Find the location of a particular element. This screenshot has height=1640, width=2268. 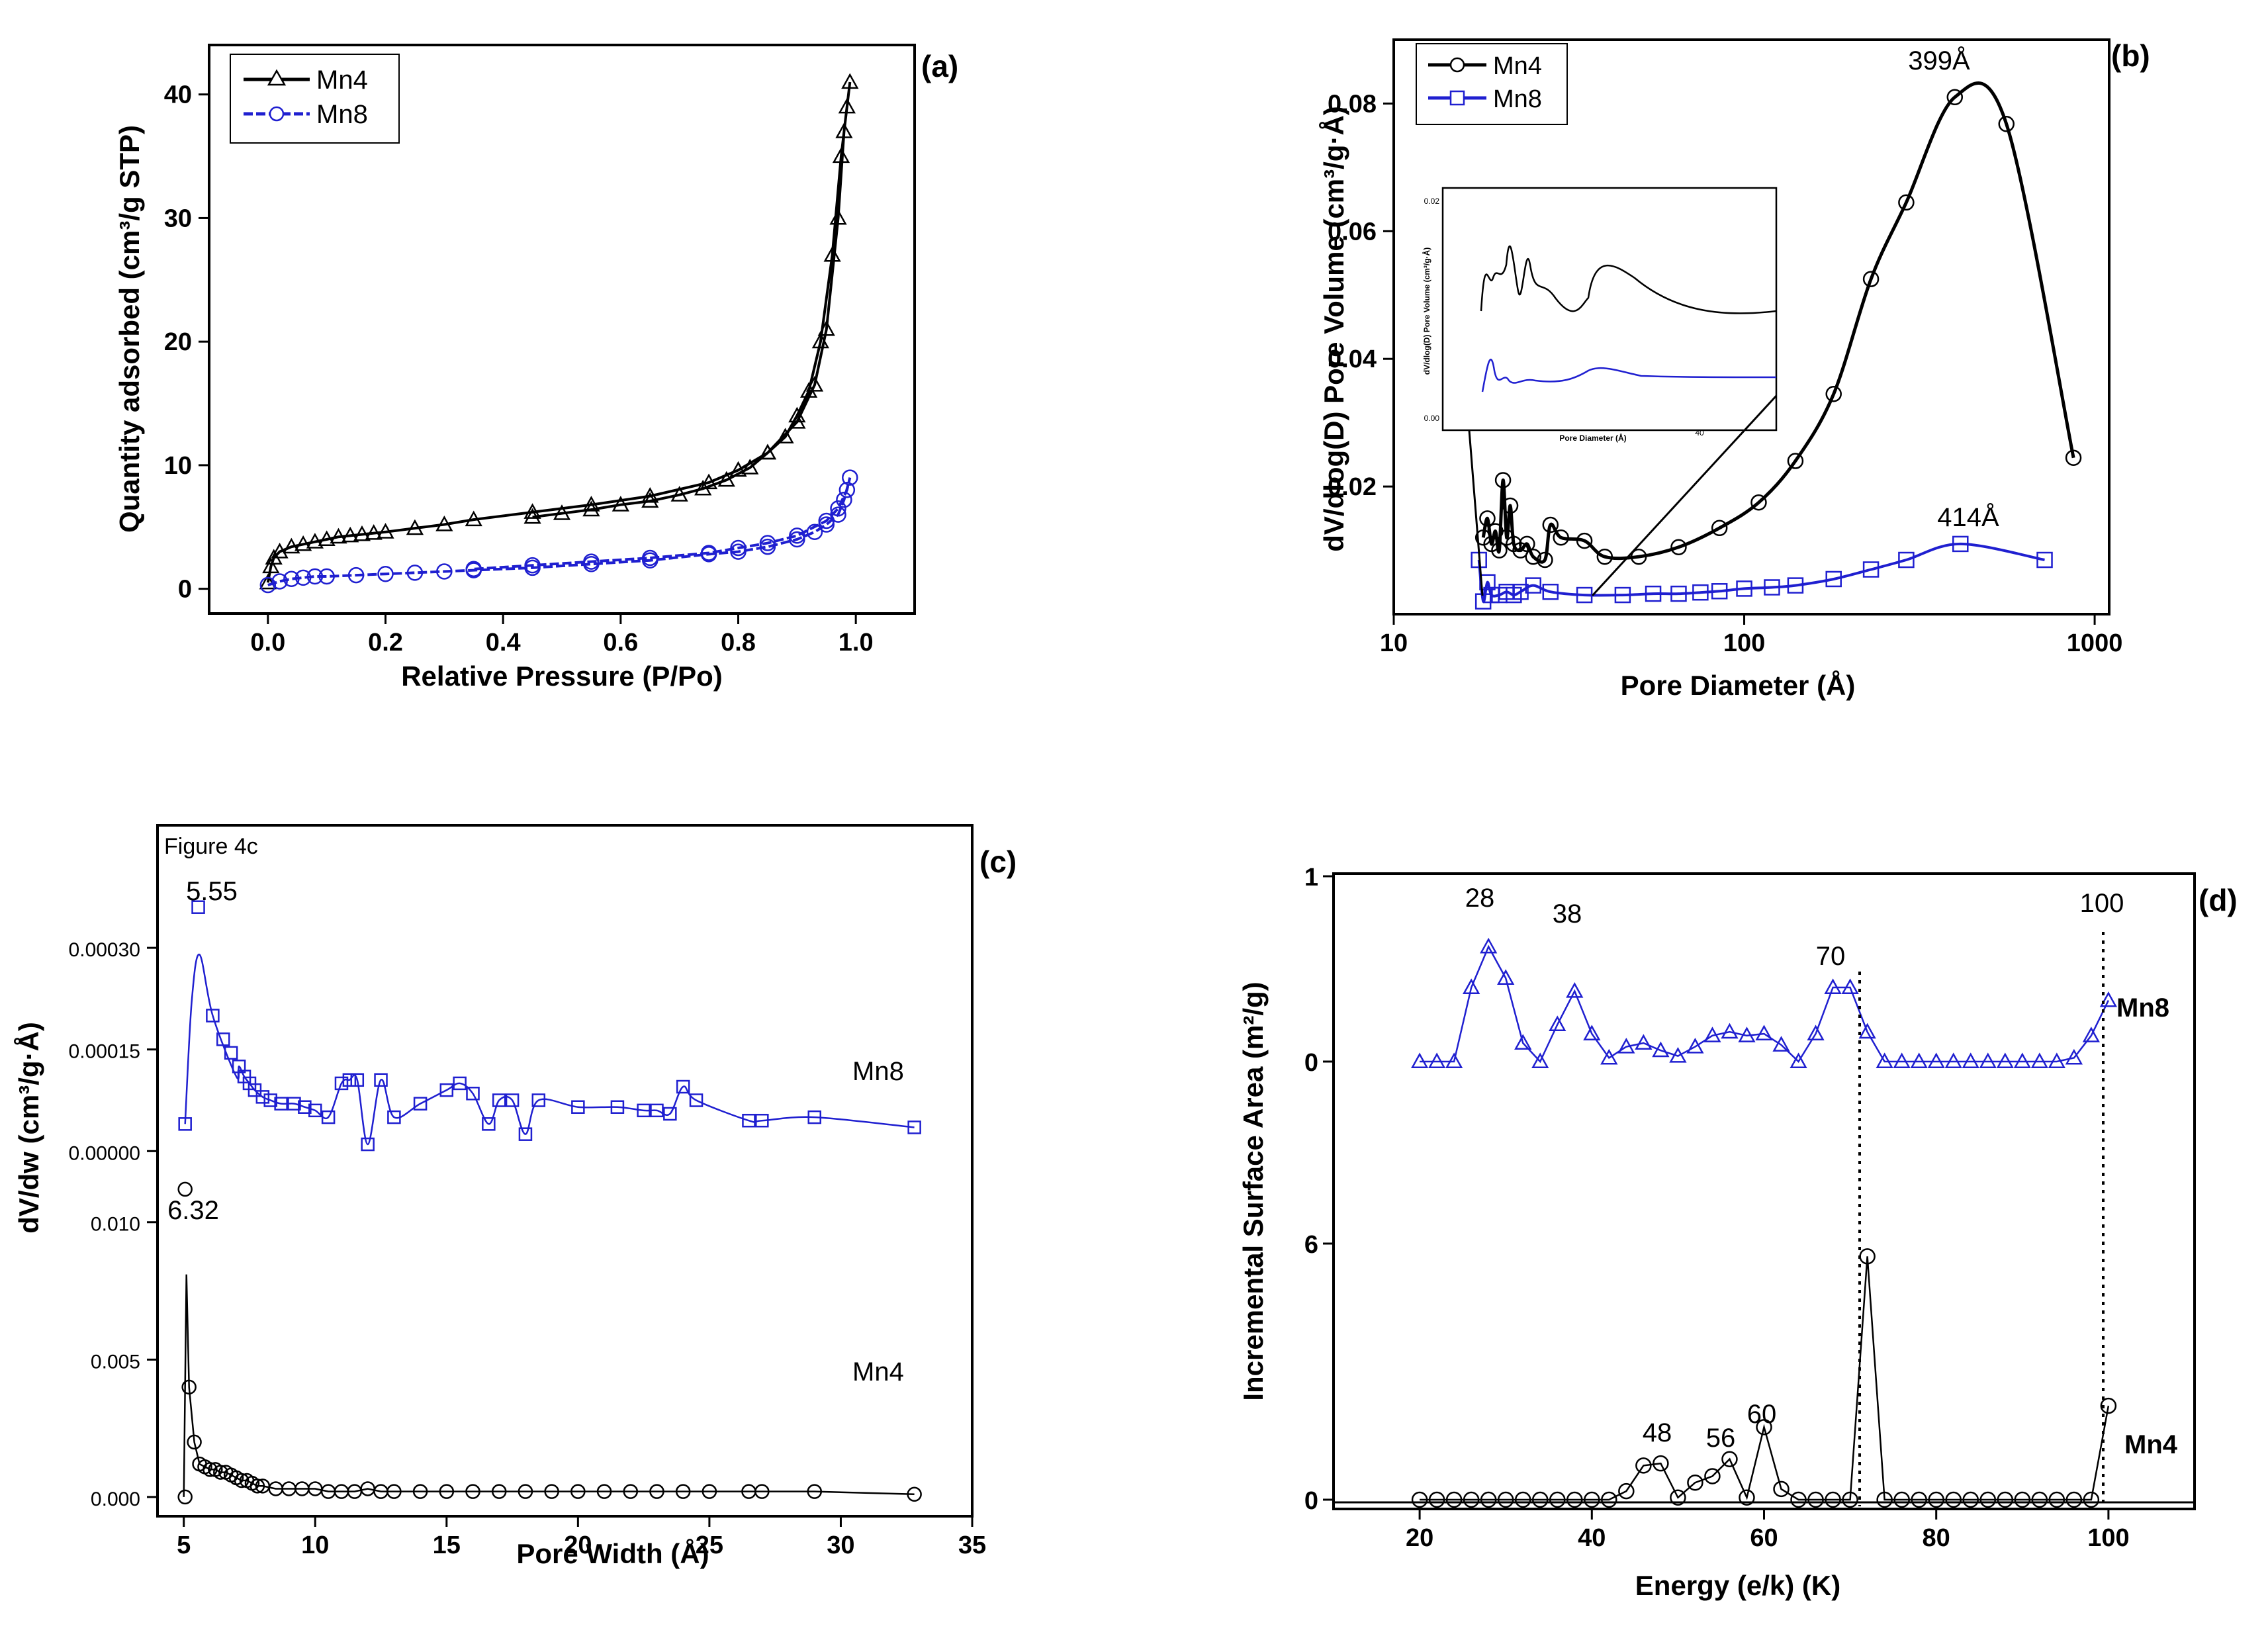

panel-c-x-tick-label: 20 is located at coordinates (578, 1545).